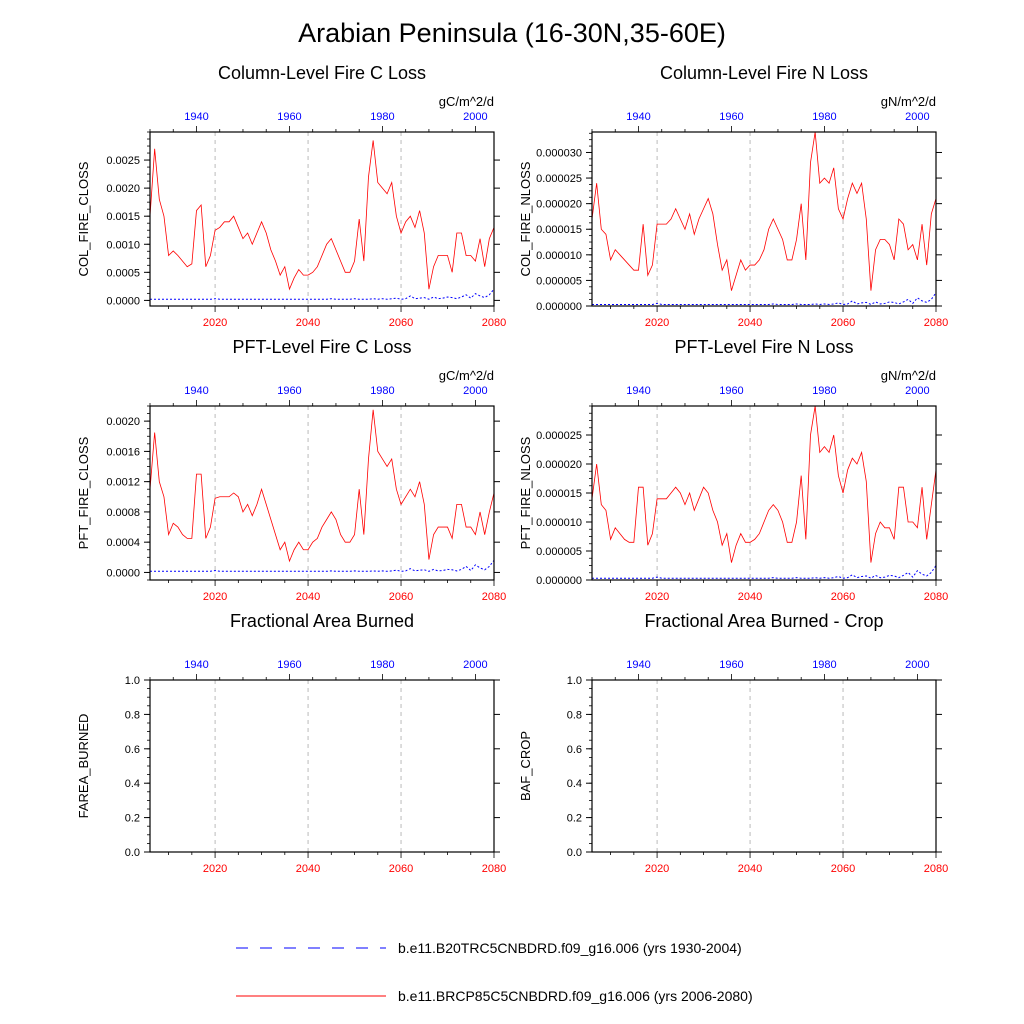 The image size is (1024, 1024). I want to click on y-tick-label: 0.0004, so click(123, 543).